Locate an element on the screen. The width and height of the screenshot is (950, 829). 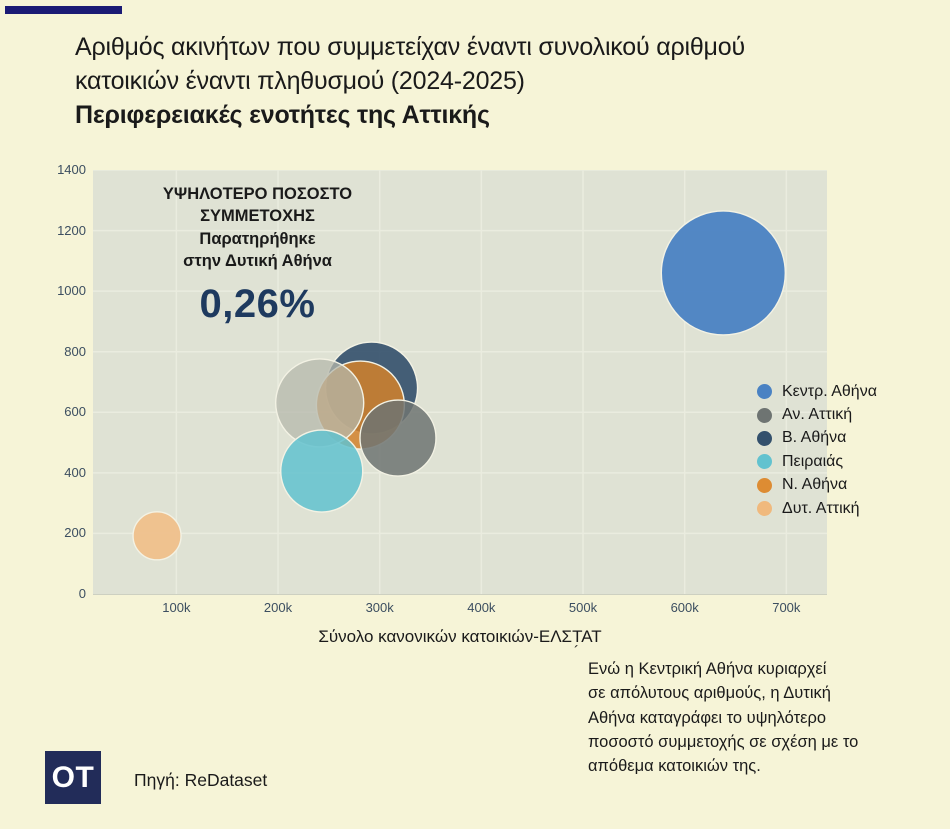
bubble-Κεντρ. Αθήνα is located at coordinates (723, 273).